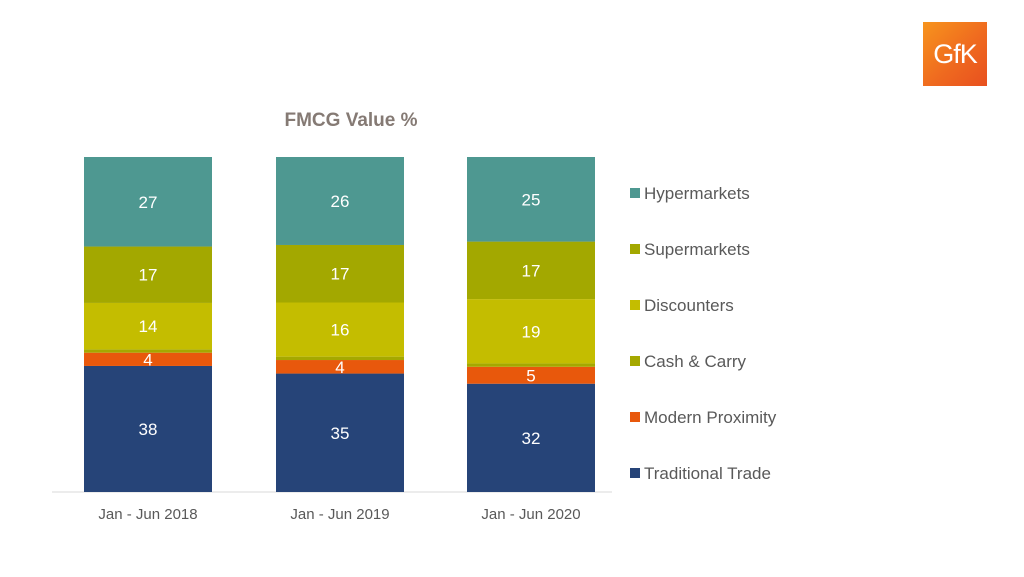 The height and width of the screenshot is (577, 1024). I want to click on legend-entry: Traditional Trade, so click(707, 473).